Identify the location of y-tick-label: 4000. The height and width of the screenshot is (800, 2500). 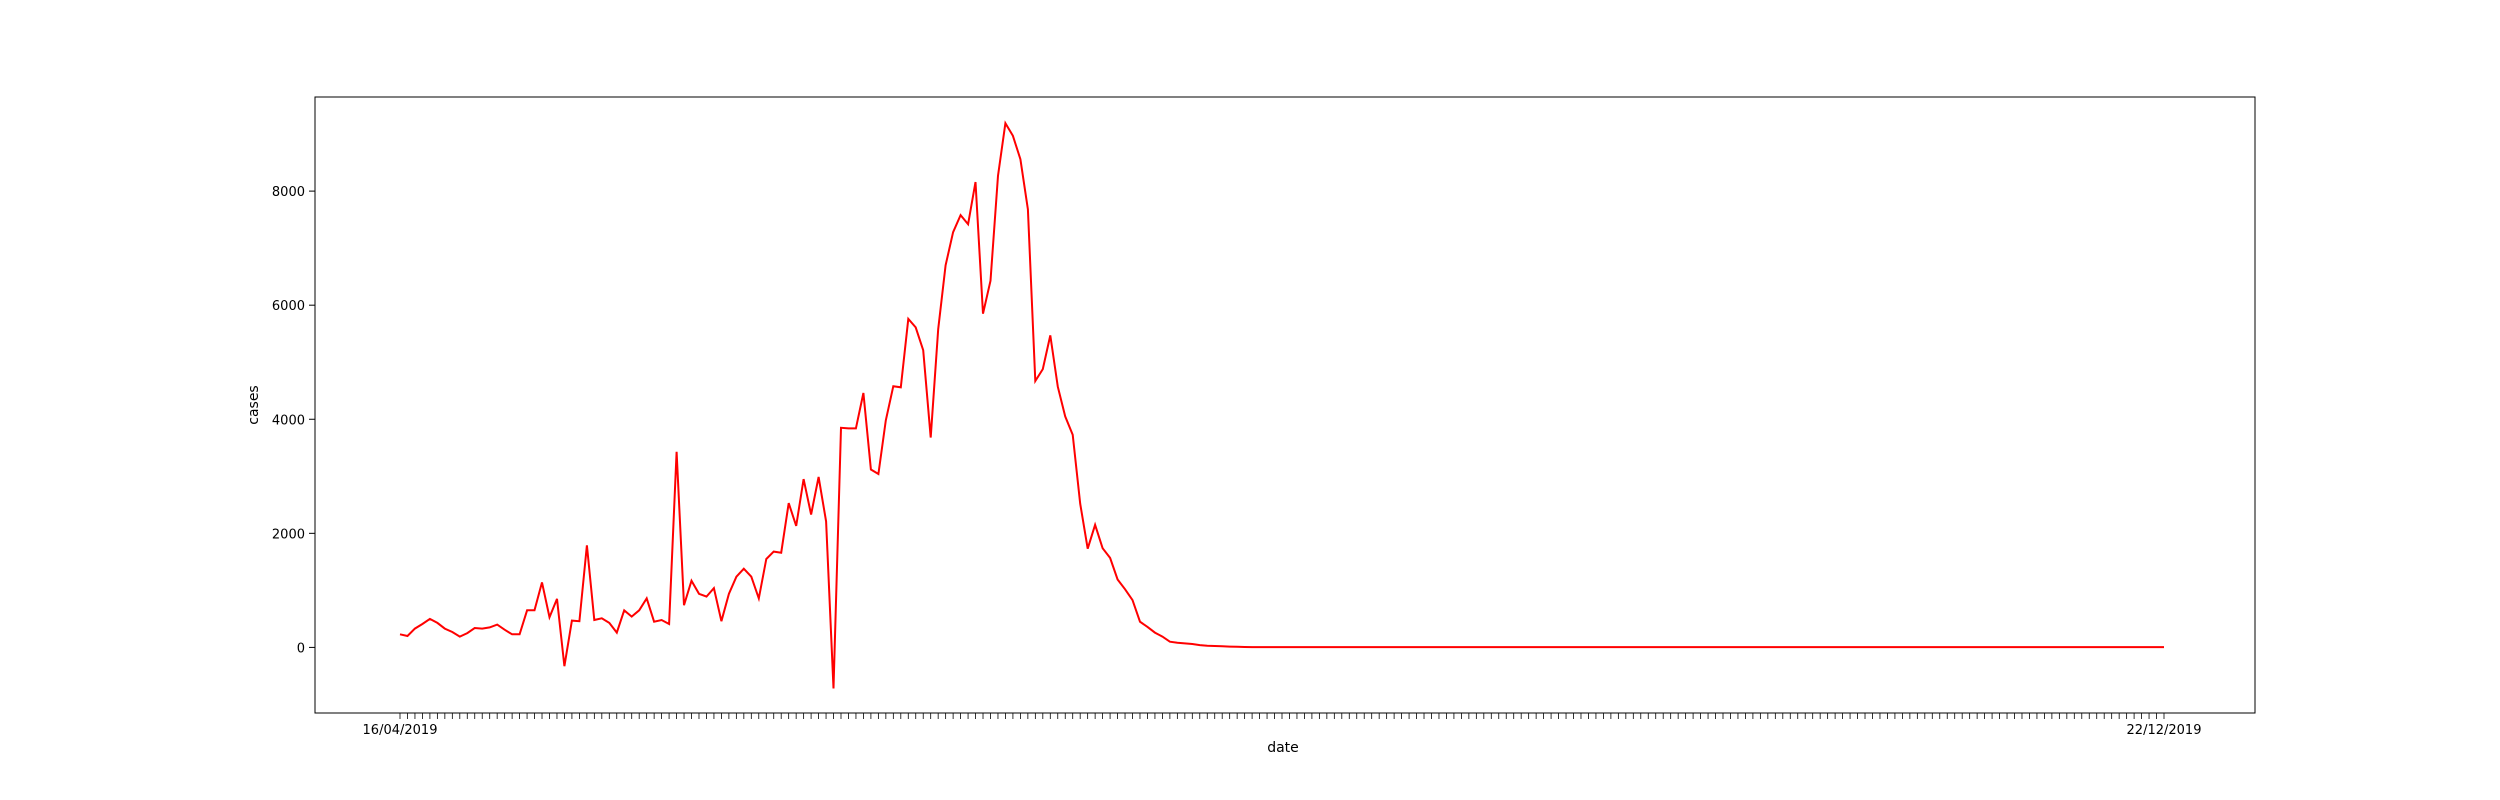
(288, 420).